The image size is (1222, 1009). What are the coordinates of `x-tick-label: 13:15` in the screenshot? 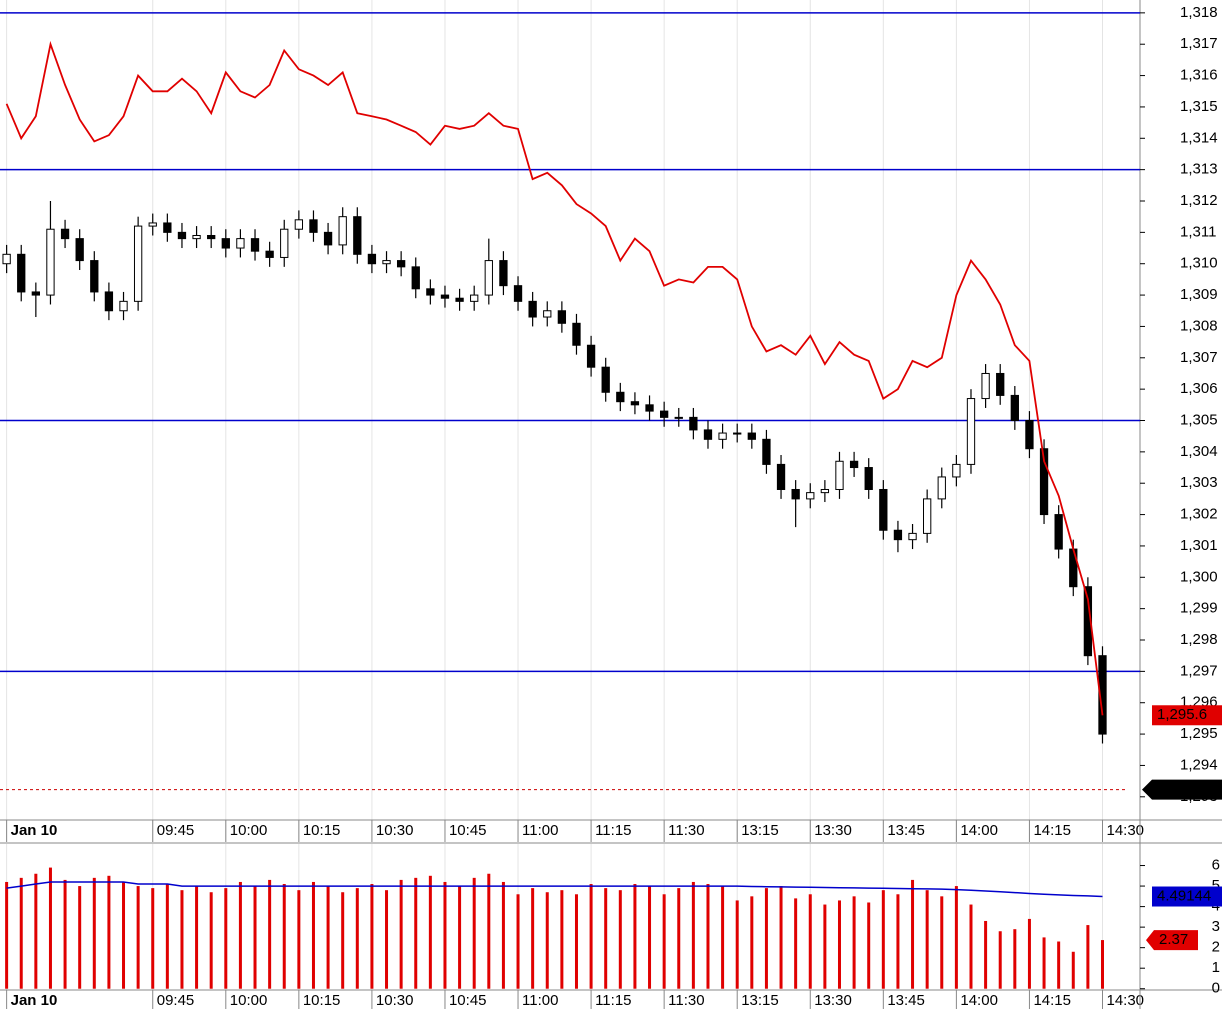 It's located at (760, 830).